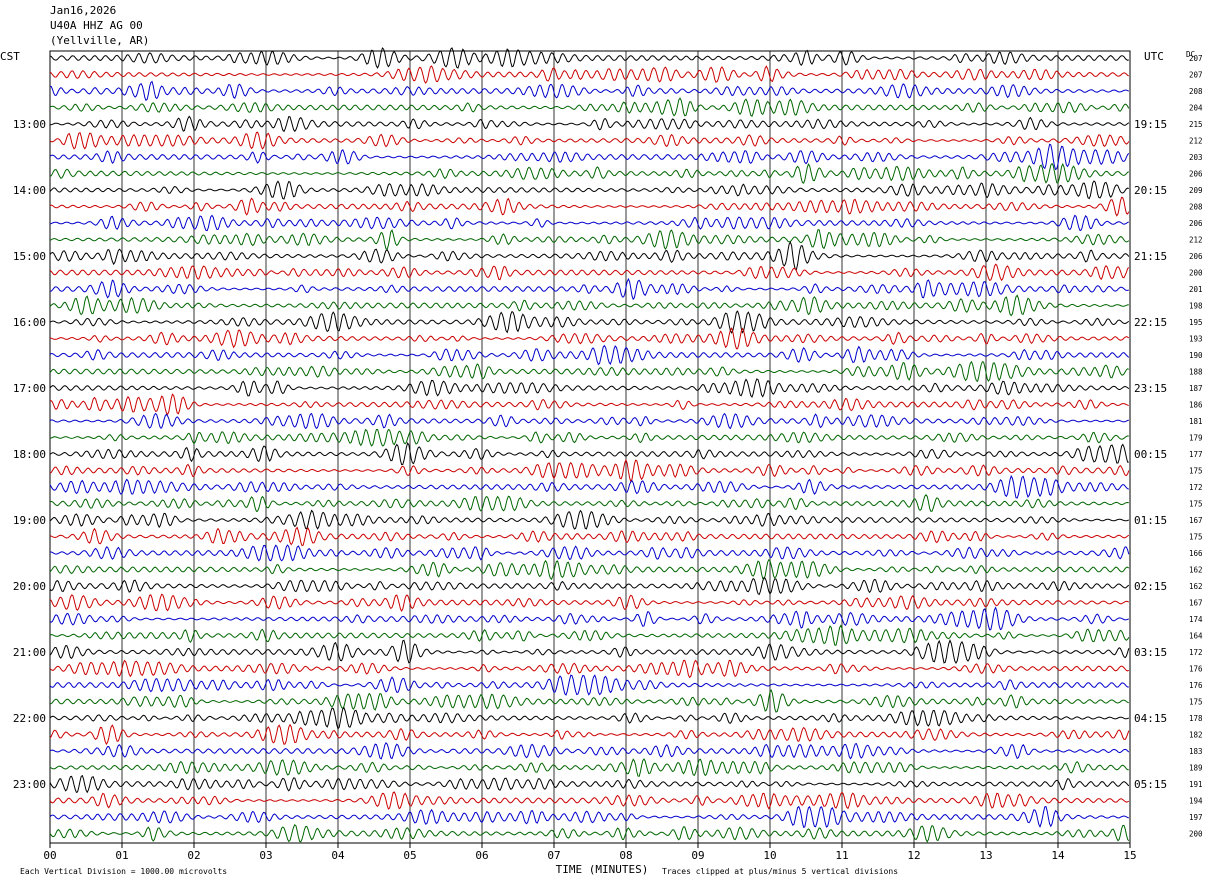 The width and height of the screenshot is (1210, 886). I want to click on dc-offset-label: 183, so click(1196, 751).